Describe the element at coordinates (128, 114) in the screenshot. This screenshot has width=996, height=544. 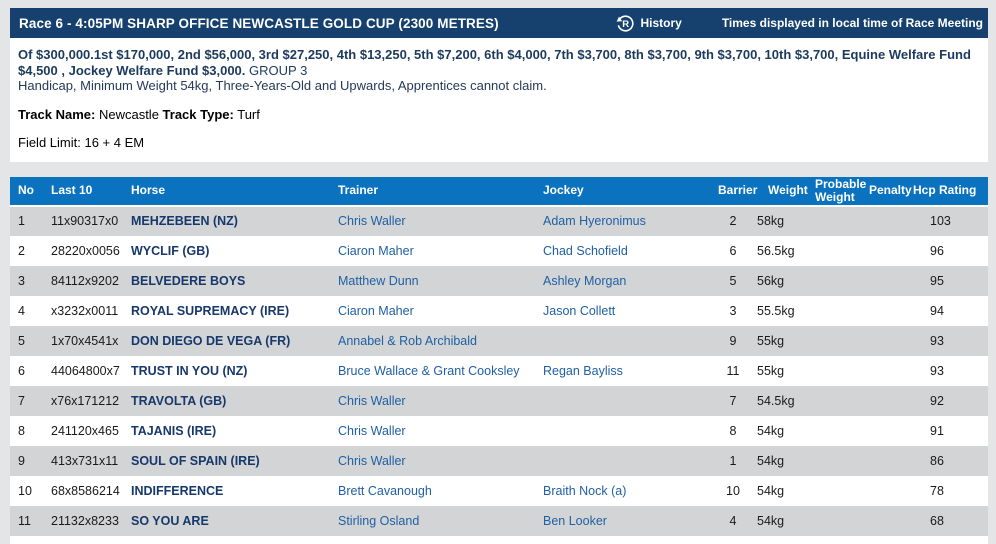
I see `track-name-value: Newcastle` at that location.